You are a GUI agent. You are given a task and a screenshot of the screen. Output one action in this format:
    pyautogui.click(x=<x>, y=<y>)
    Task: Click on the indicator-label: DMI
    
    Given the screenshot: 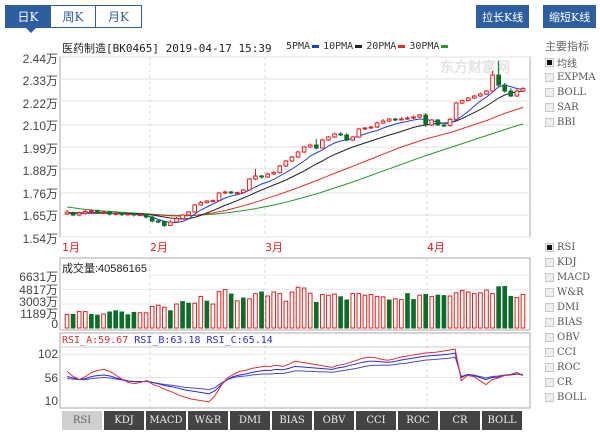 What is the action you would take?
    pyautogui.click(x=568, y=307)
    